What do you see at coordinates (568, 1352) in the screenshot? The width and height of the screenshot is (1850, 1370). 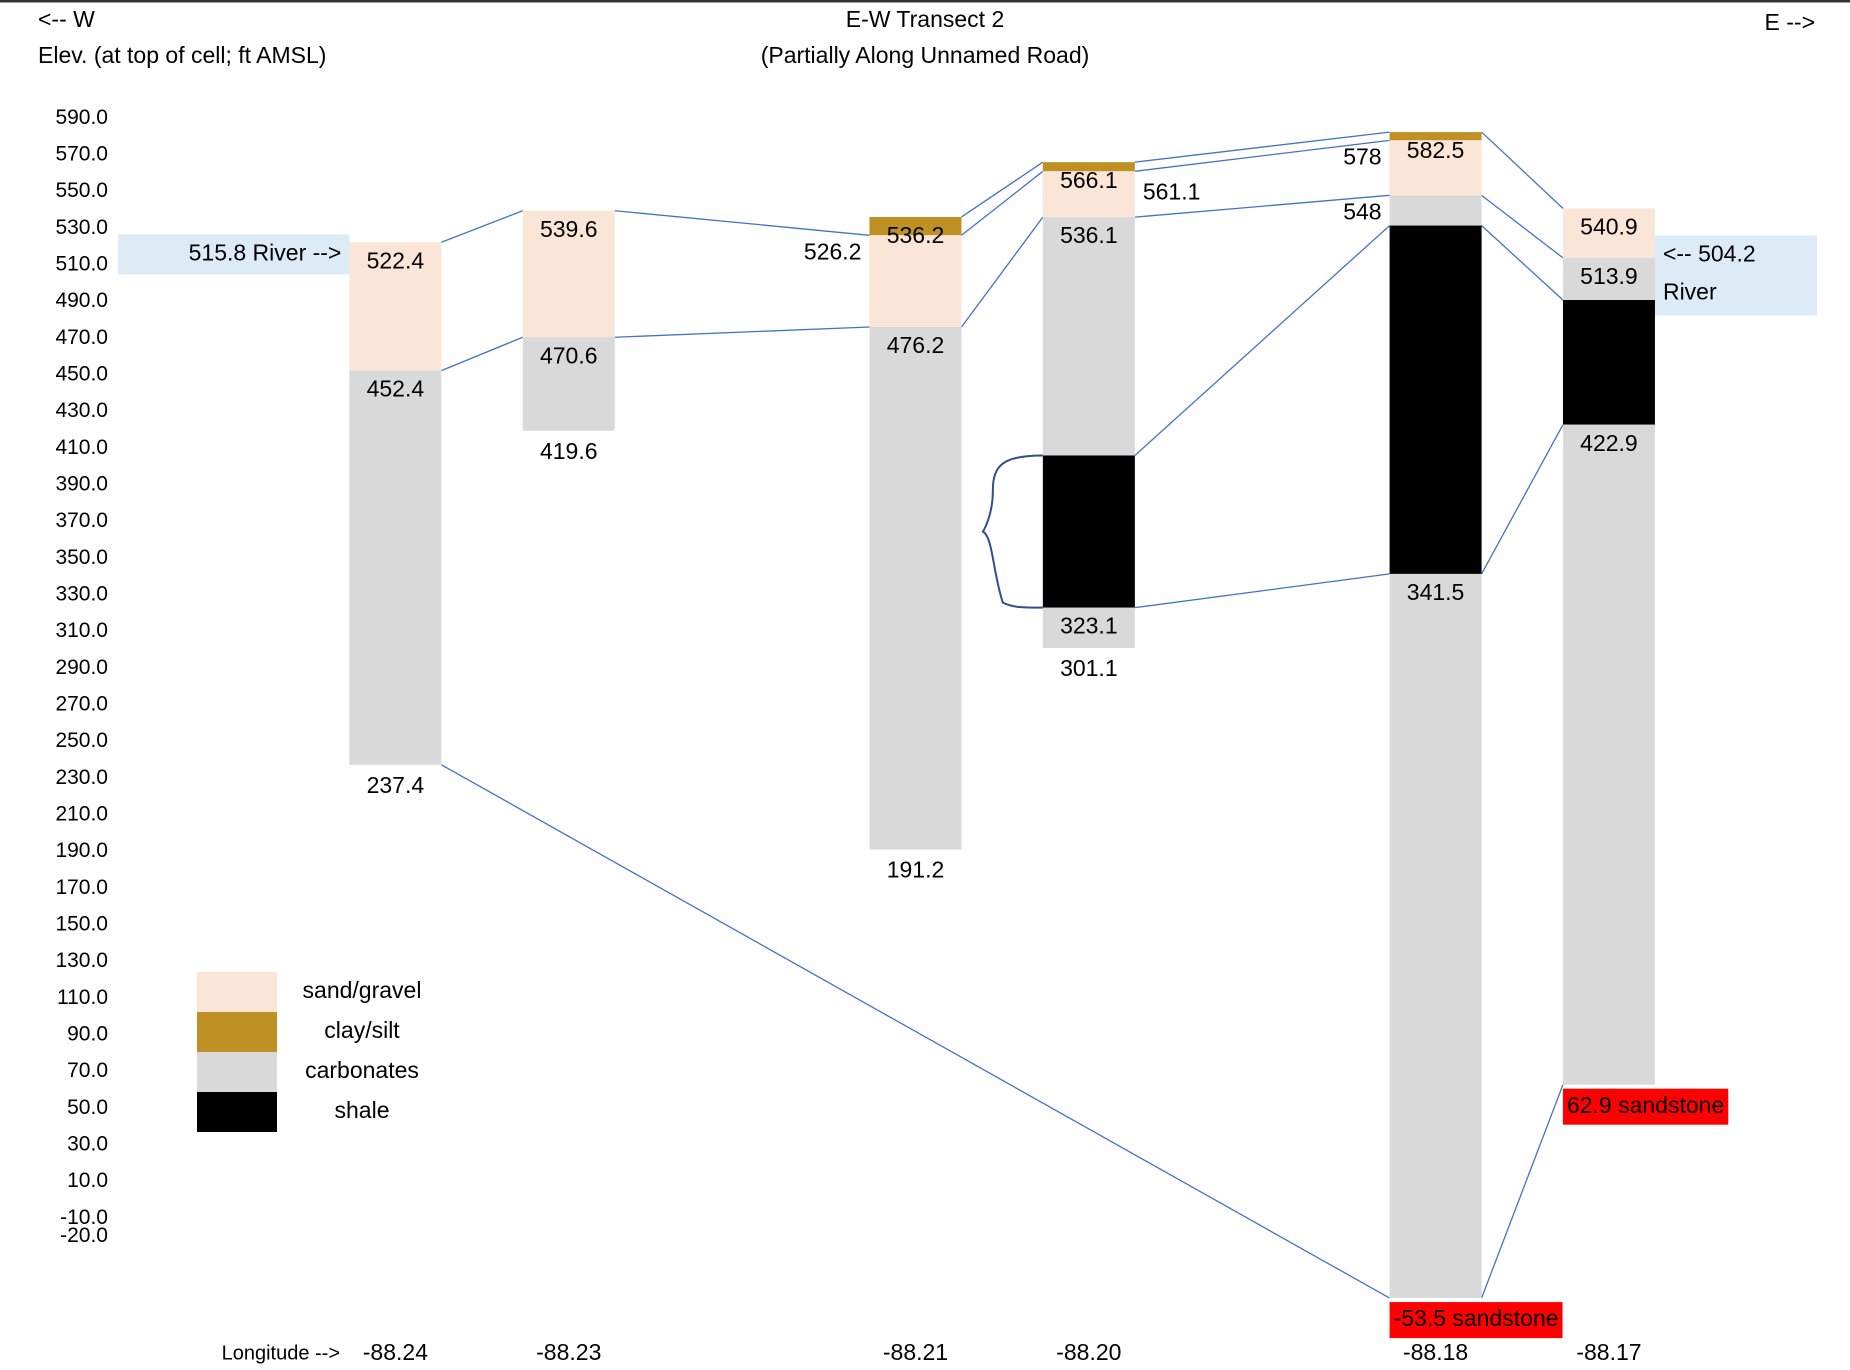 I see `x-tick-label: -88.23` at bounding box center [568, 1352].